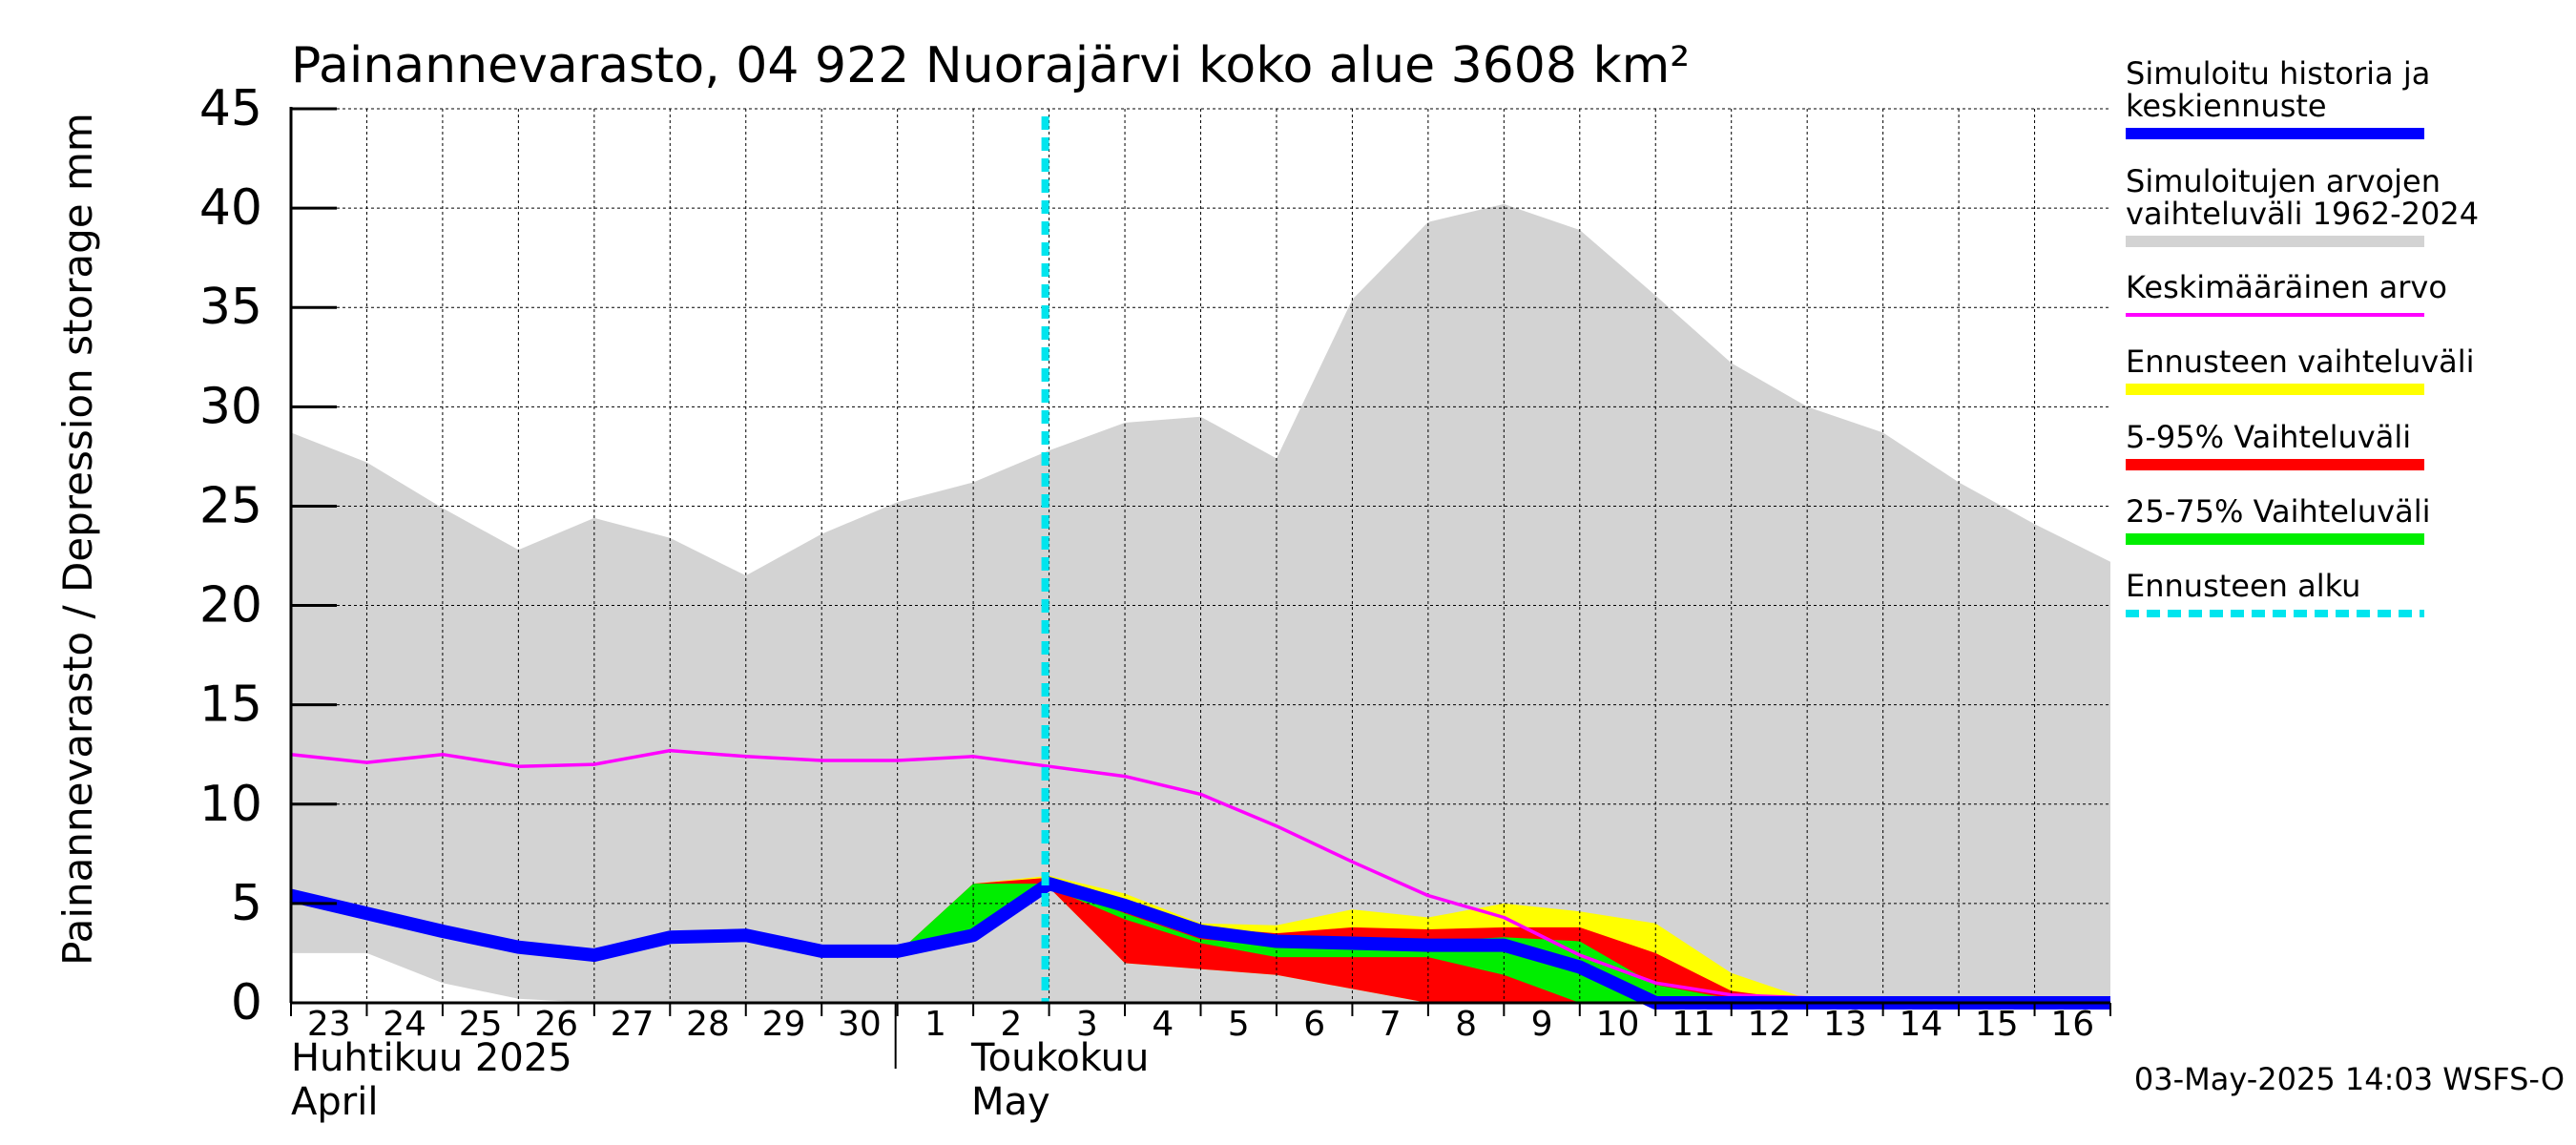 This screenshot has width=2576, height=1145. What do you see at coordinates (1466, 1025) in the screenshot?
I see `x-tick-label: 8` at bounding box center [1466, 1025].